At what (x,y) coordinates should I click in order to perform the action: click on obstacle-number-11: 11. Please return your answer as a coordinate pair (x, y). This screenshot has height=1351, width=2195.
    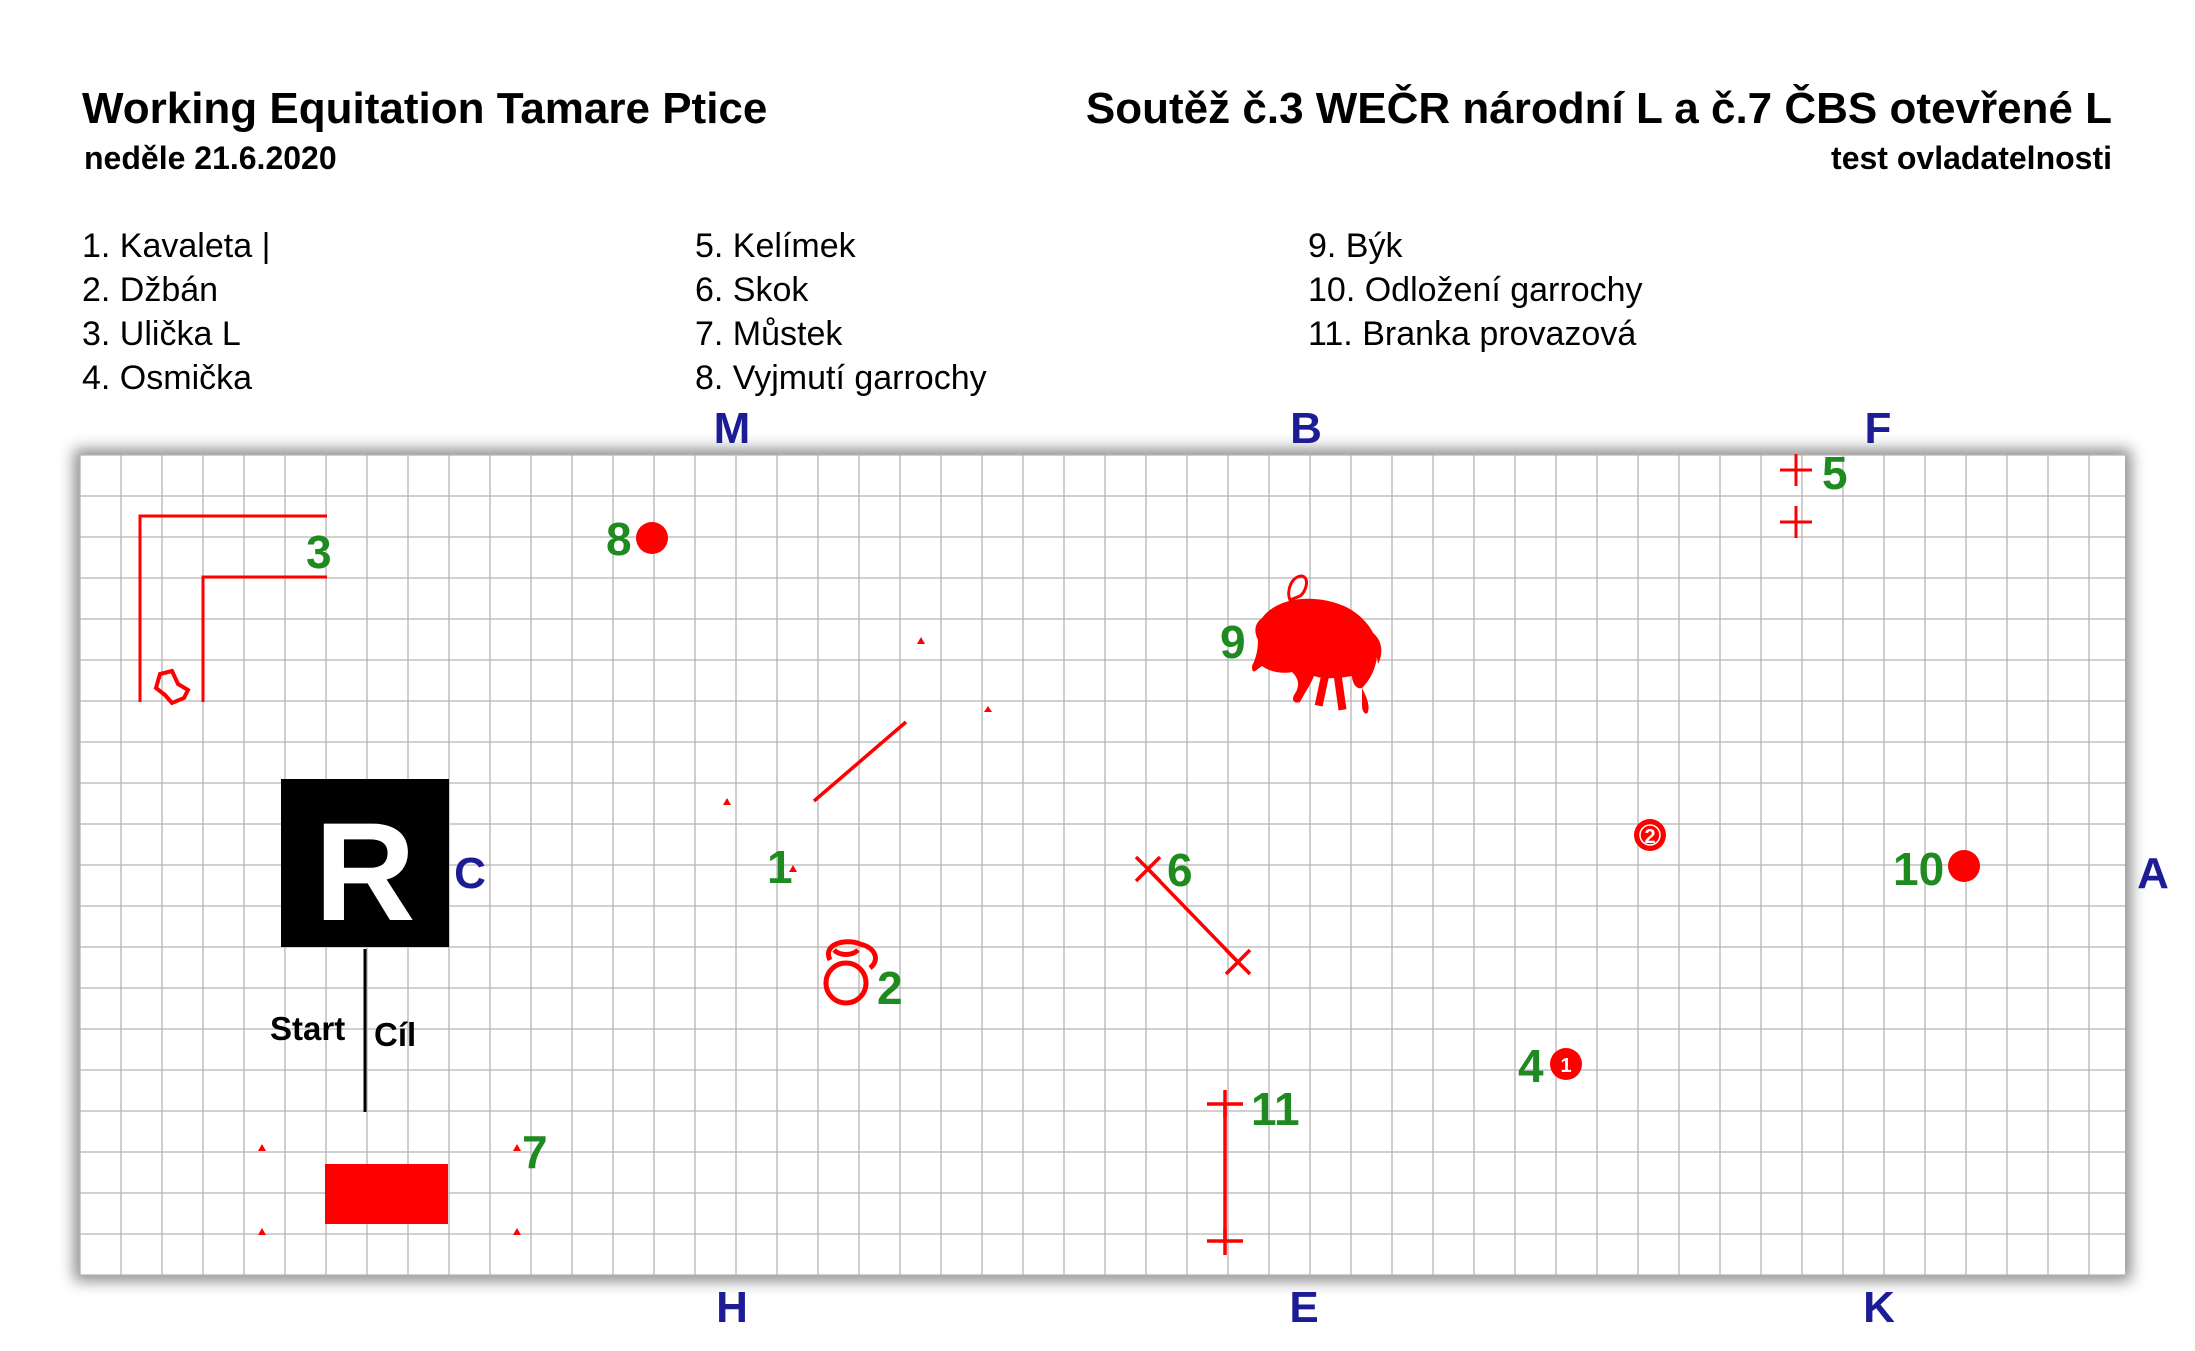
    Looking at the image, I should click on (1275, 1109).